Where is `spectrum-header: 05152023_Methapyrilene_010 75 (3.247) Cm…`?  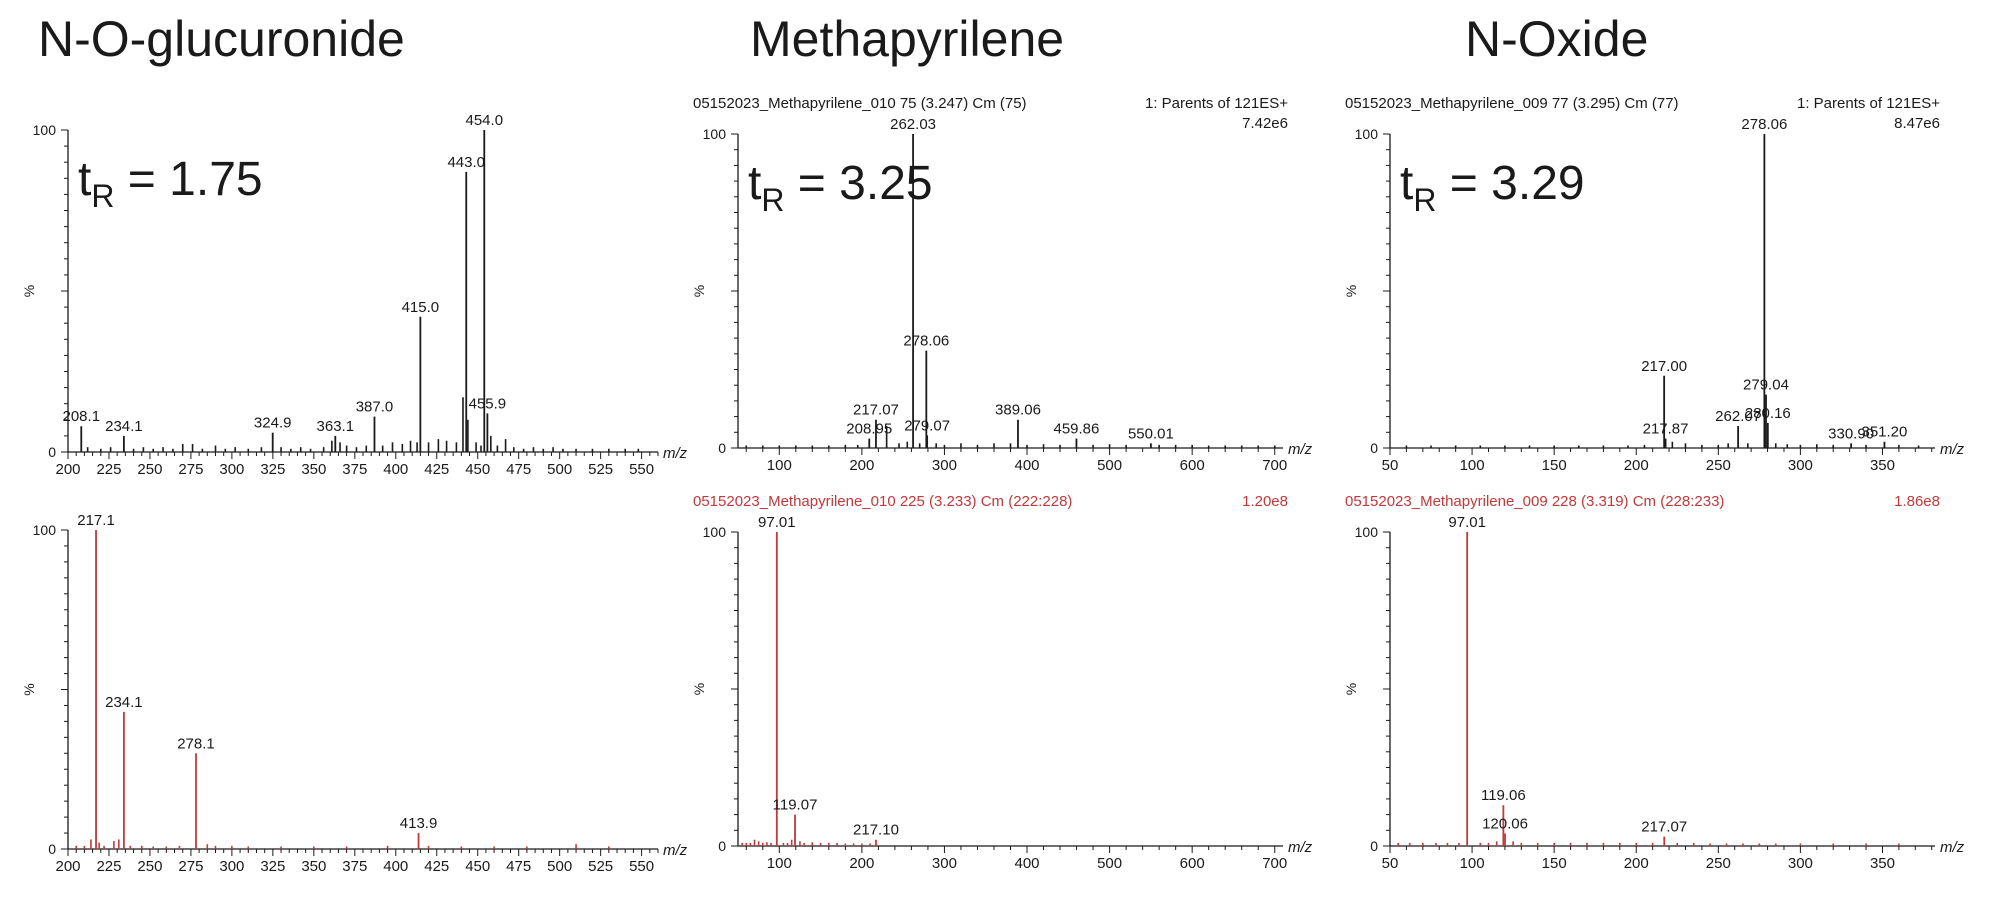
spectrum-header: 05152023_Methapyrilene_010 75 (3.247) Cm… is located at coordinates (860, 103).